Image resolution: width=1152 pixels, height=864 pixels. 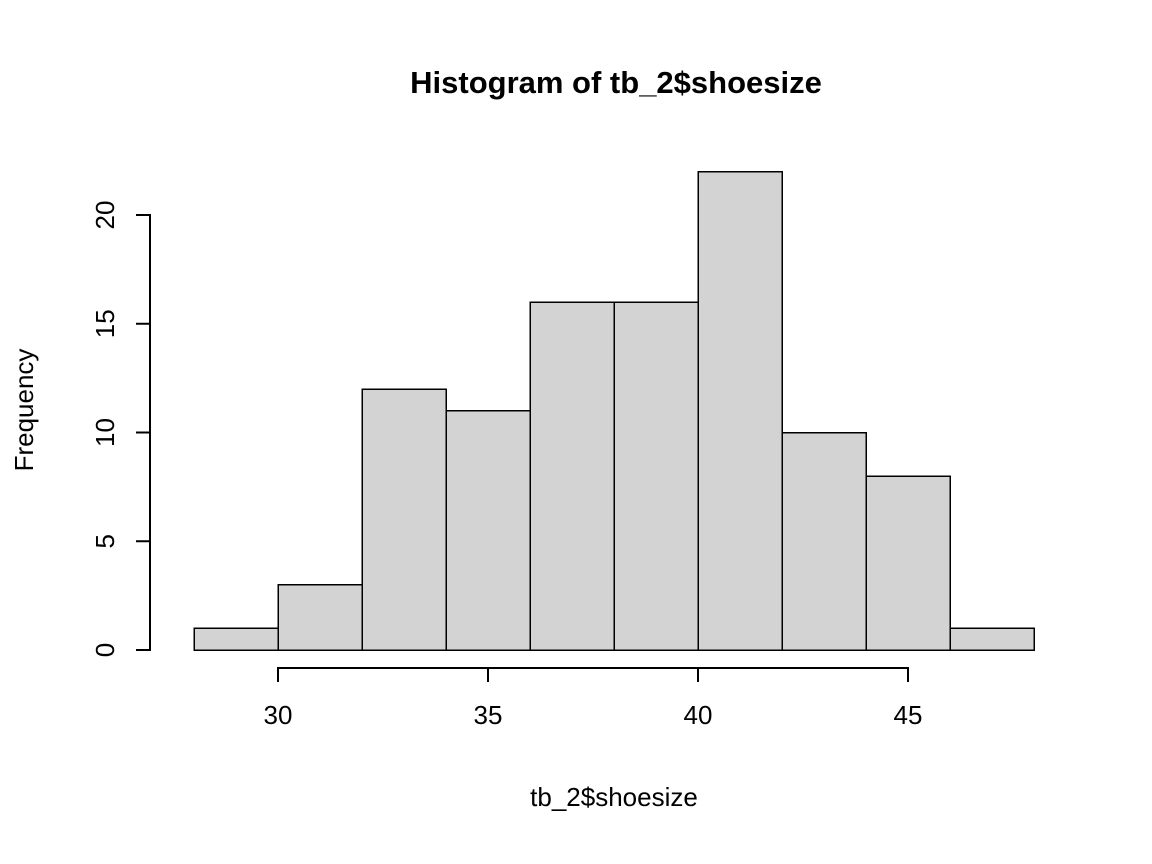 I want to click on y-tick-label: 10, so click(x=105, y=432).